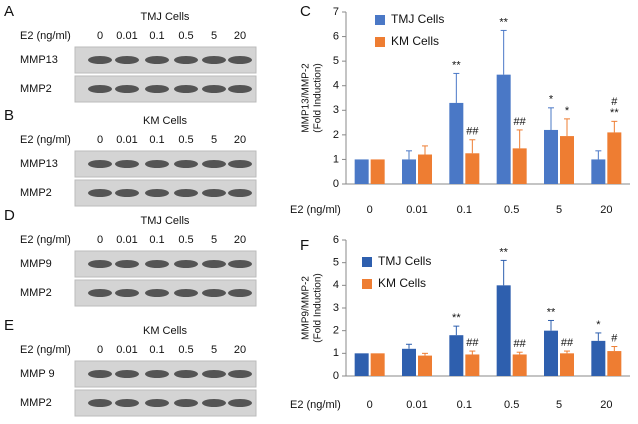  What do you see at coordinates (9, 11) in the screenshot?
I see `panel-label: A` at bounding box center [9, 11].